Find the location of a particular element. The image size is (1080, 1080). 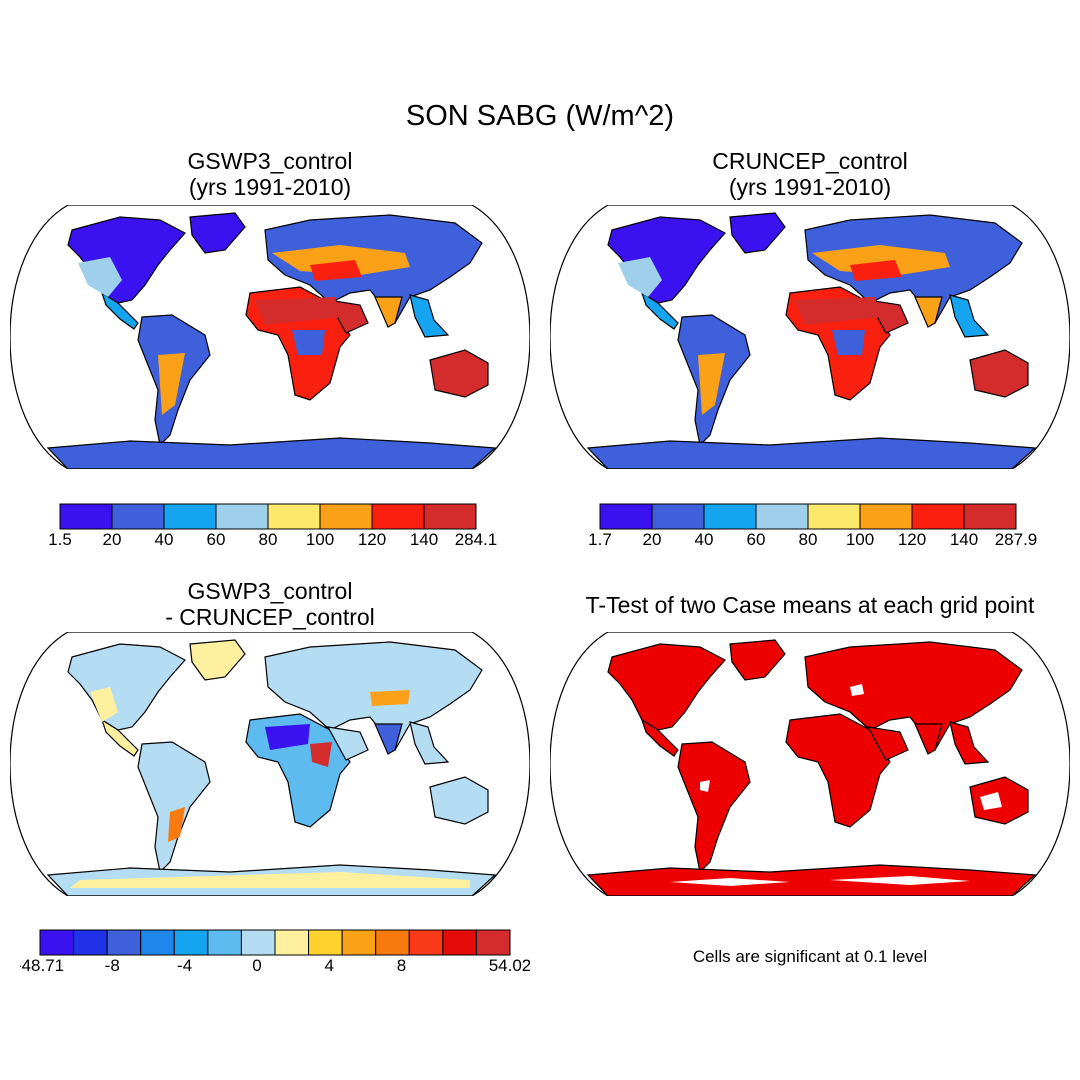

colorbar-label: 1.5 is located at coordinates (60, 537).